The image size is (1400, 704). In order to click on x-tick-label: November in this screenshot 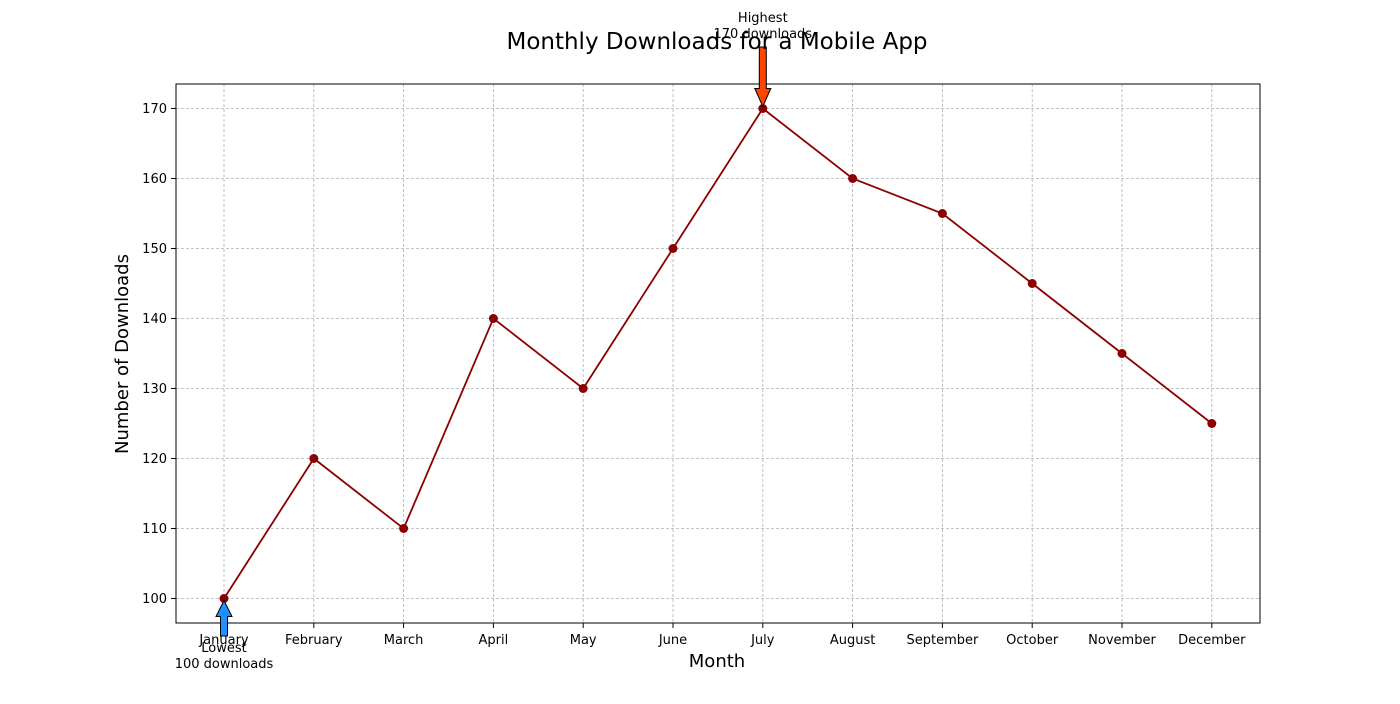, I will do `click(1122, 640)`.